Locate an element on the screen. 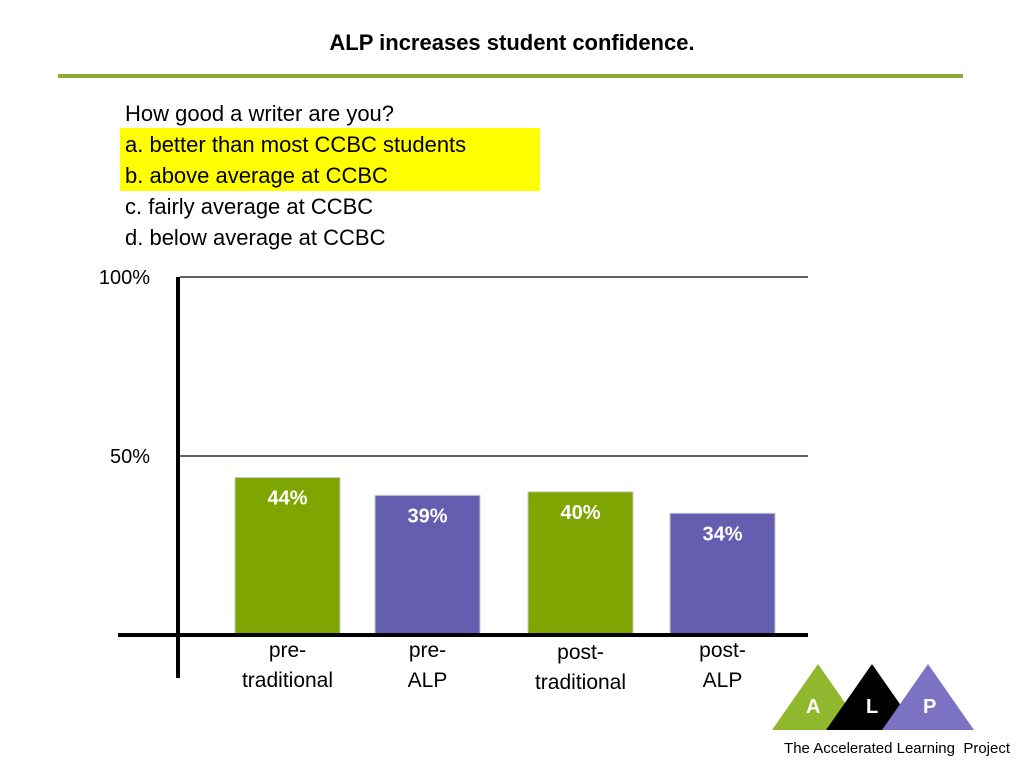 The image size is (1024, 768). option-d: d. below average at CCBC is located at coordinates (255, 237).